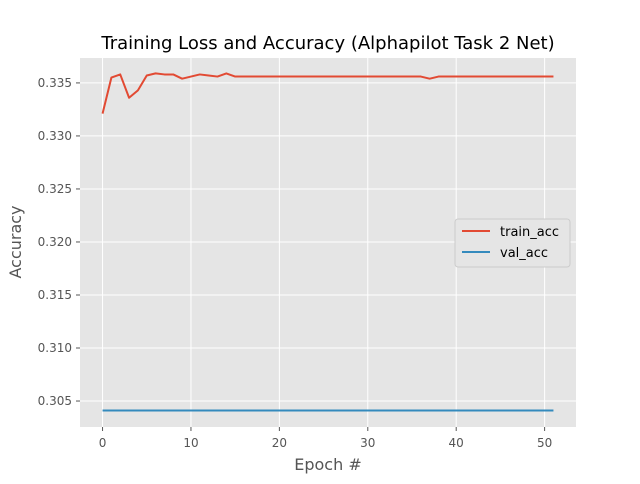 The image size is (640, 484). Describe the element at coordinates (529, 232) in the screenshot. I see `legend-label-train-acc: train_acc` at that location.